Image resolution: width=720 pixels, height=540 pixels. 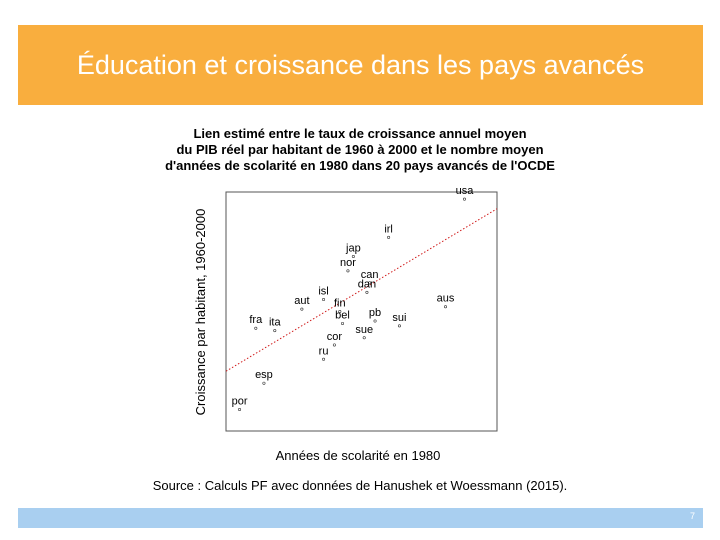 I want to click on data-point-dan: dan, so click(x=367, y=286).